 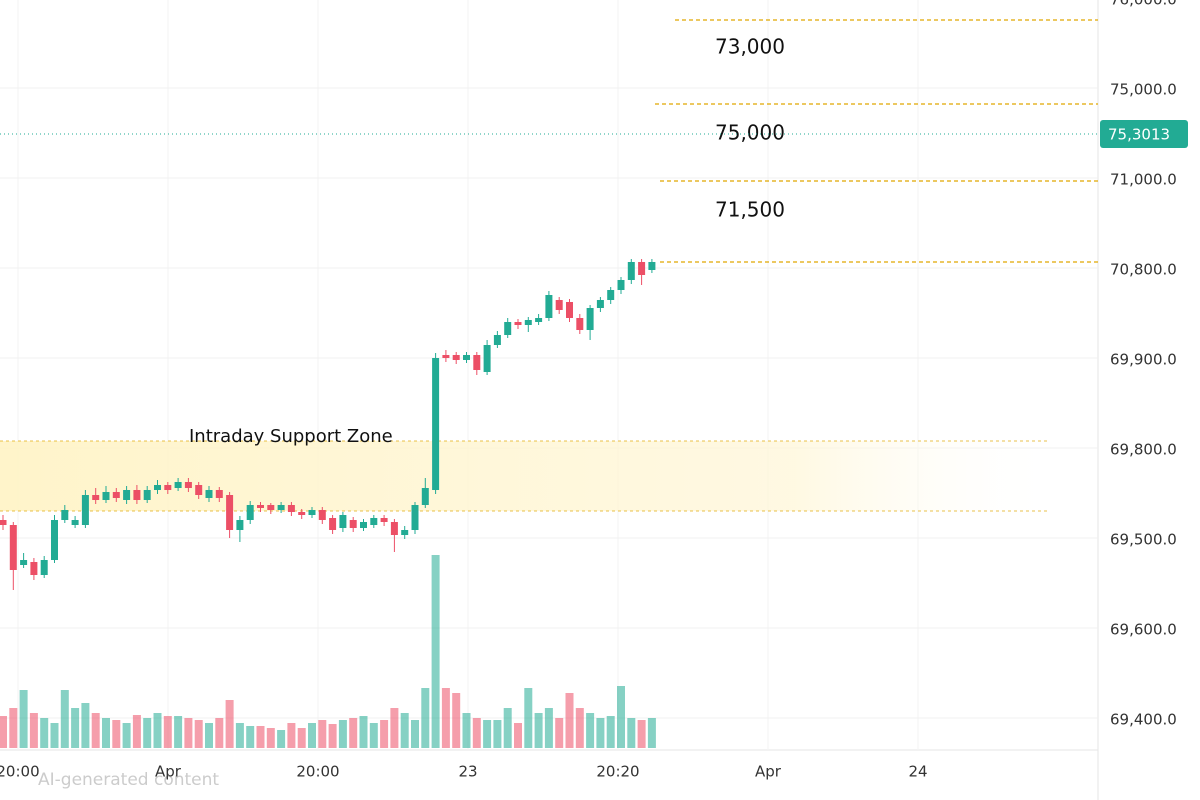 What do you see at coordinates (917, 772) in the screenshot?
I see `x-tick-label: 24` at bounding box center [917, 772].